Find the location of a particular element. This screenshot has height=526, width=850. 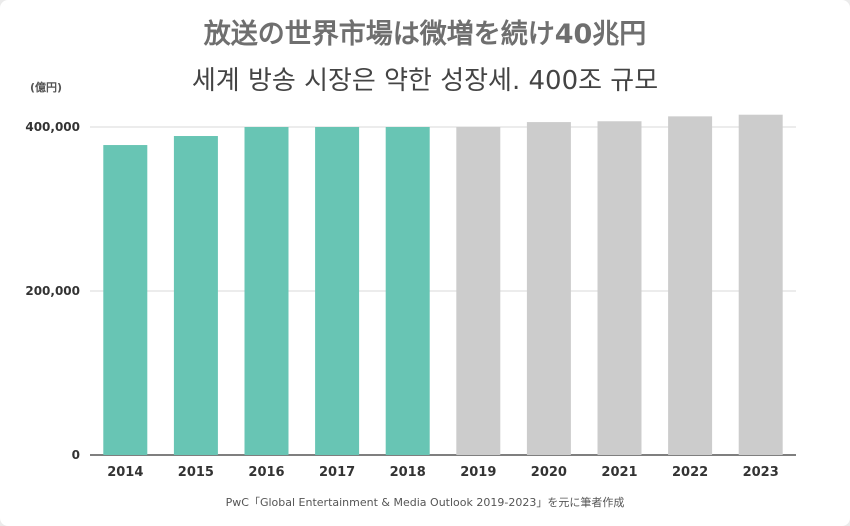

bar-2022 is located at coordinates (690, 285).